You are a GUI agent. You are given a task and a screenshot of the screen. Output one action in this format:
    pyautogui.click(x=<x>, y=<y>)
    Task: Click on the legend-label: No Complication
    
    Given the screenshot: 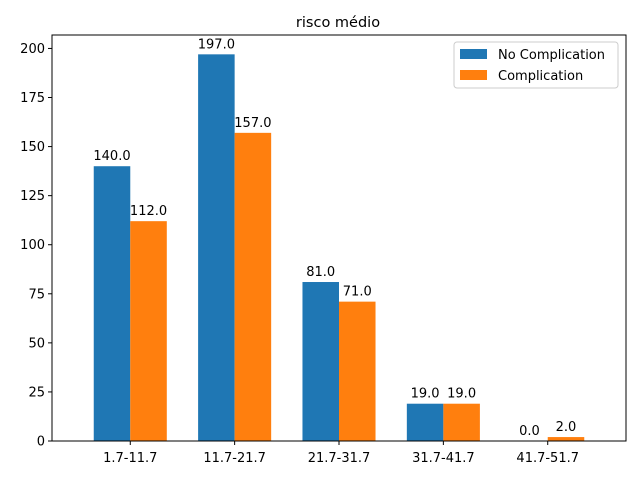 What is the action you would take?
    pyautogui.click(x=551, y=55)
    